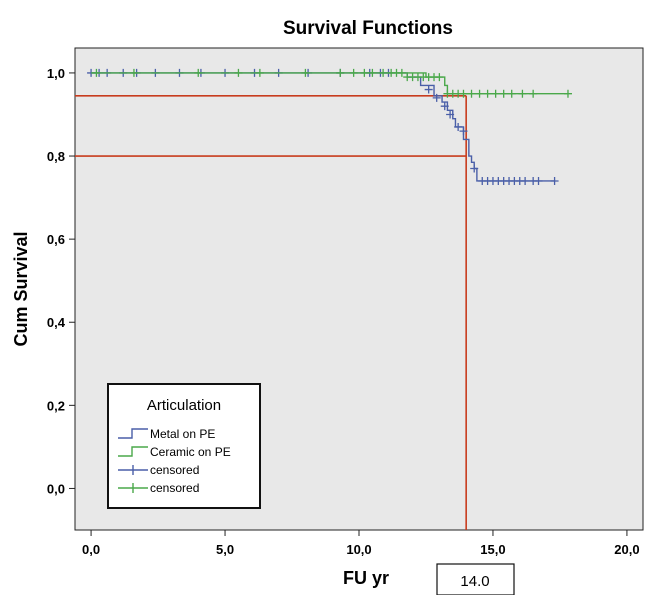  I want to click on annotation-frame, so click(475, 579).